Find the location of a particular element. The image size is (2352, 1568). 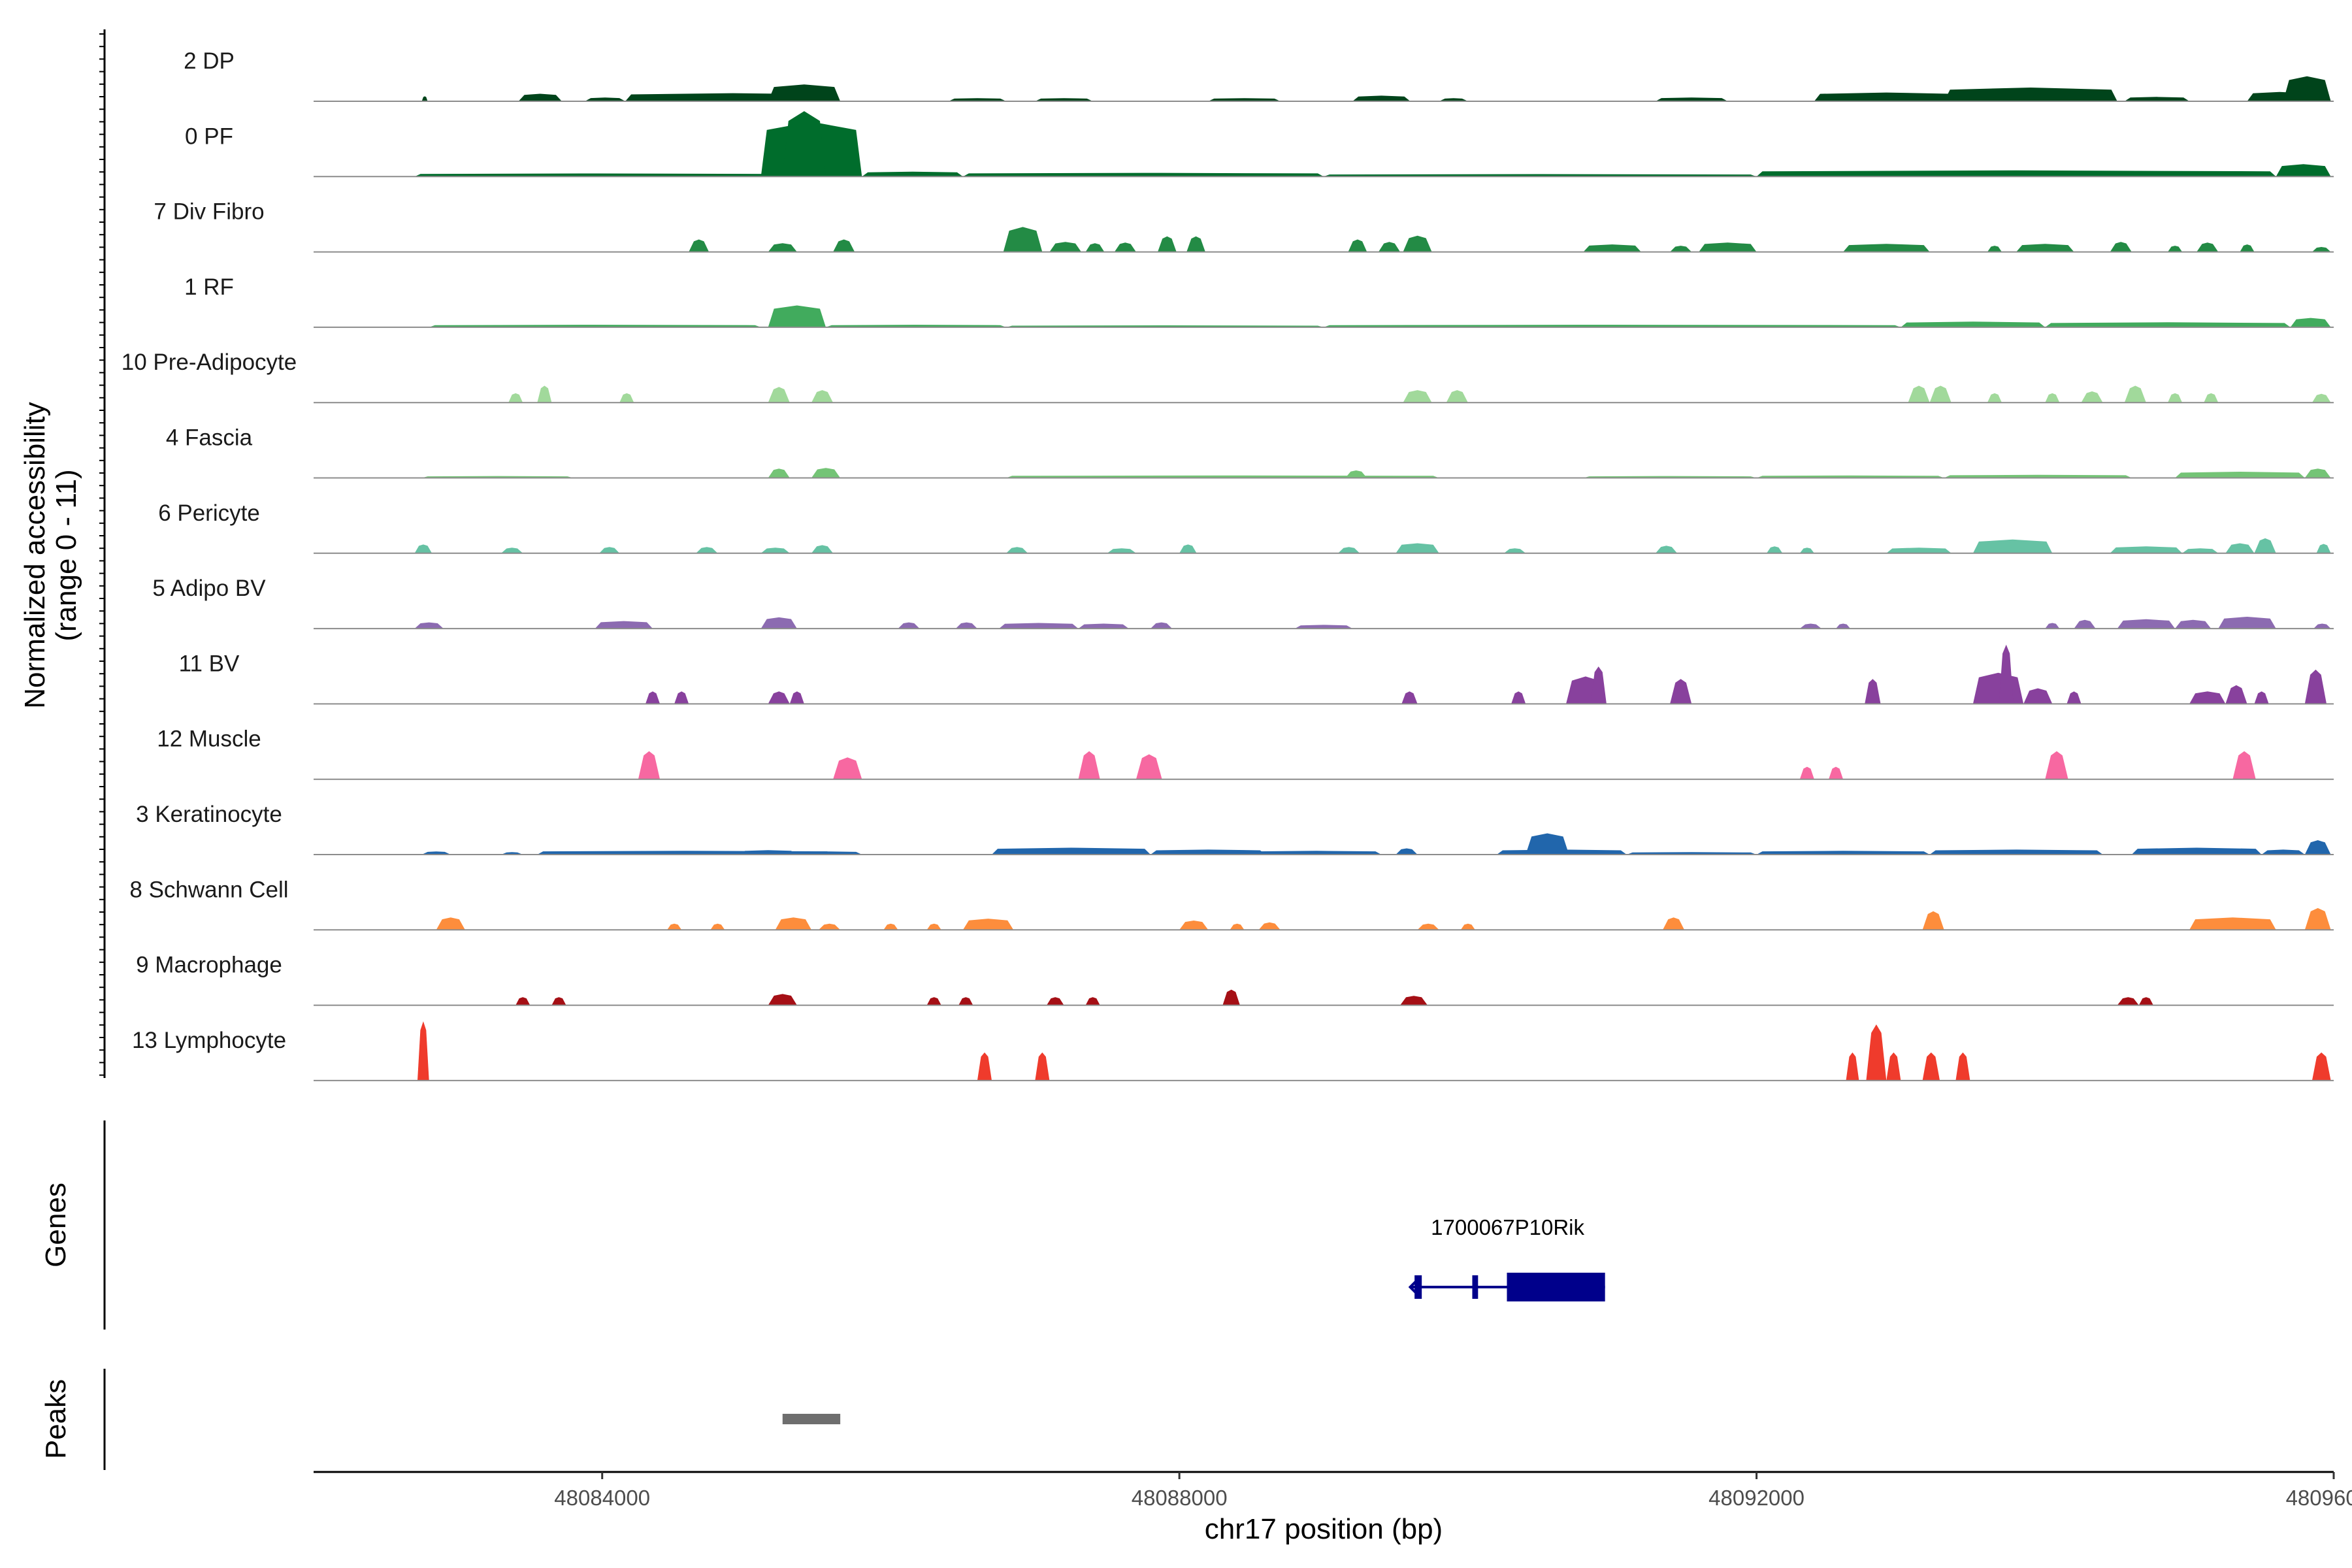

y-axis-range: (range 0 - 11) is located at coordinates (66, 555).